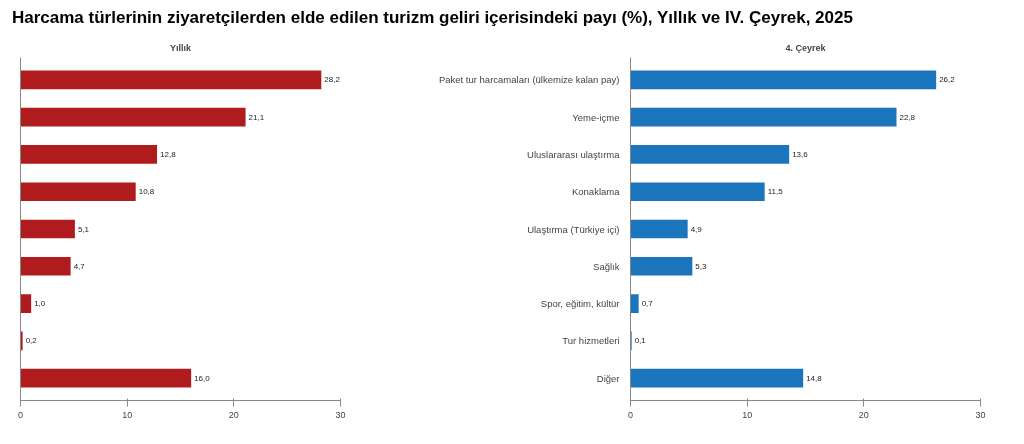  I want to click on y-tick-label: Sağlık, so click(606, 267).